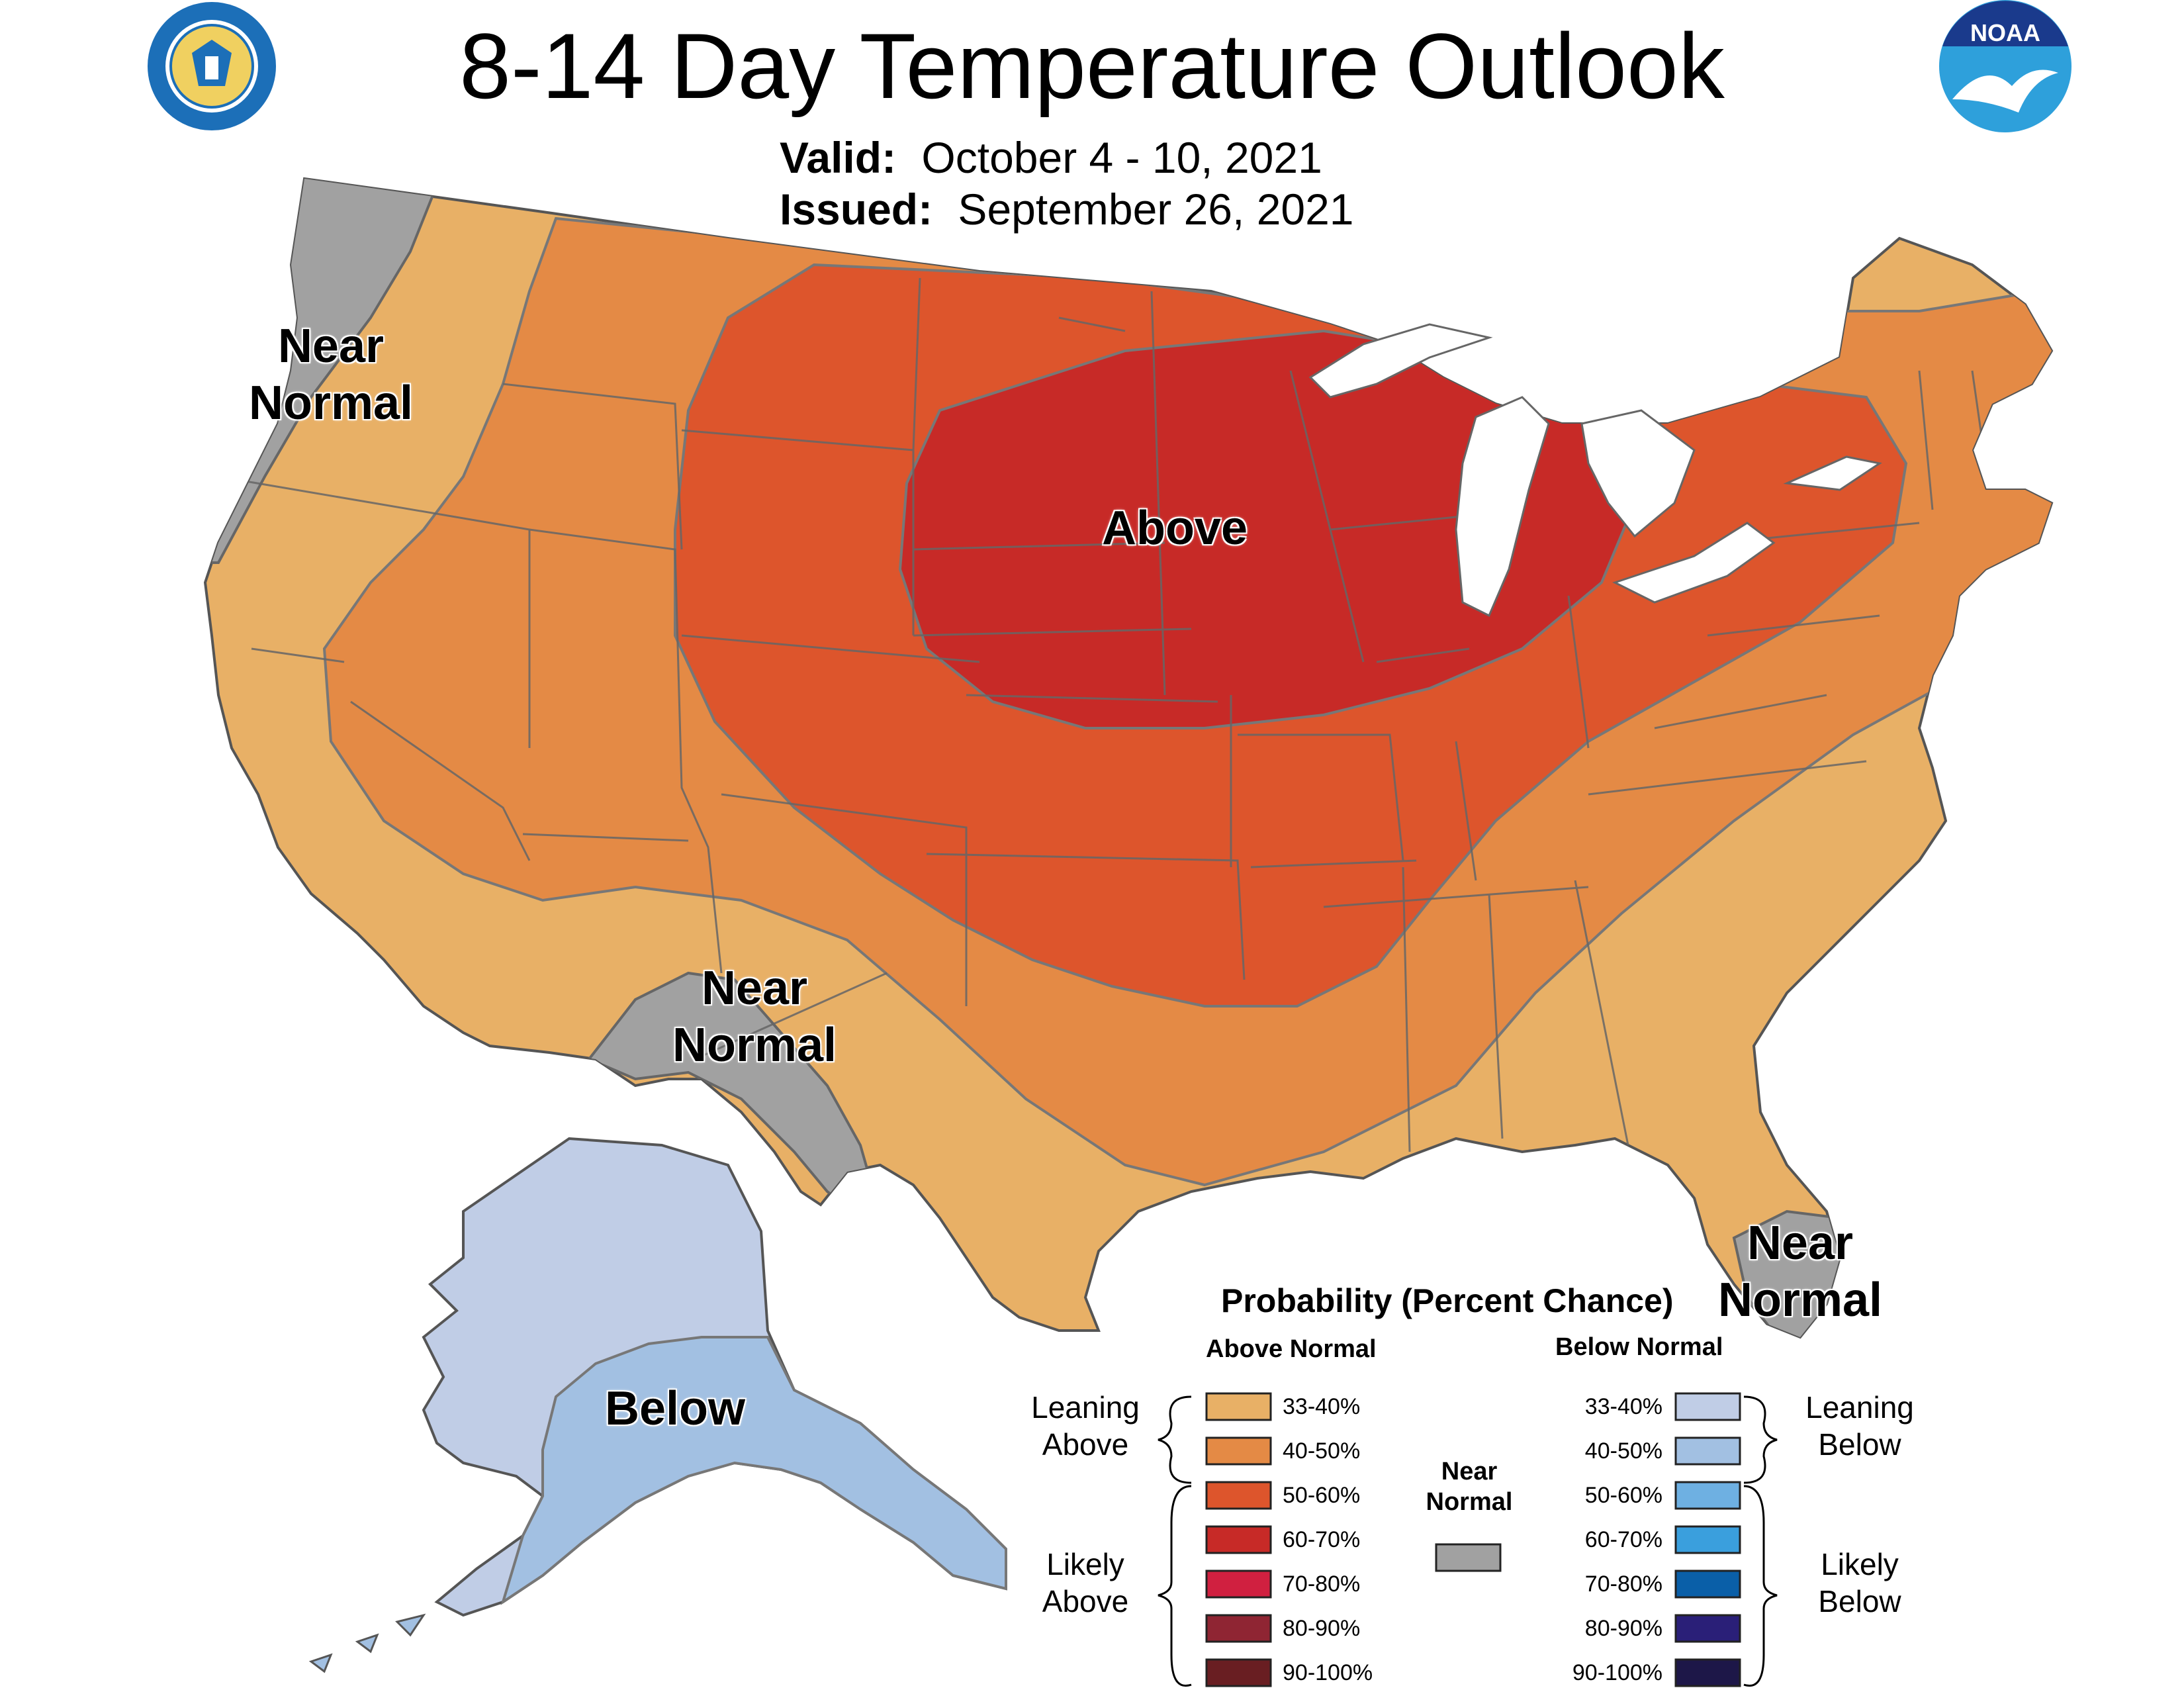  I want to click on page-title: 8-14 Day Temperature Outlook, so click(1092, 66).